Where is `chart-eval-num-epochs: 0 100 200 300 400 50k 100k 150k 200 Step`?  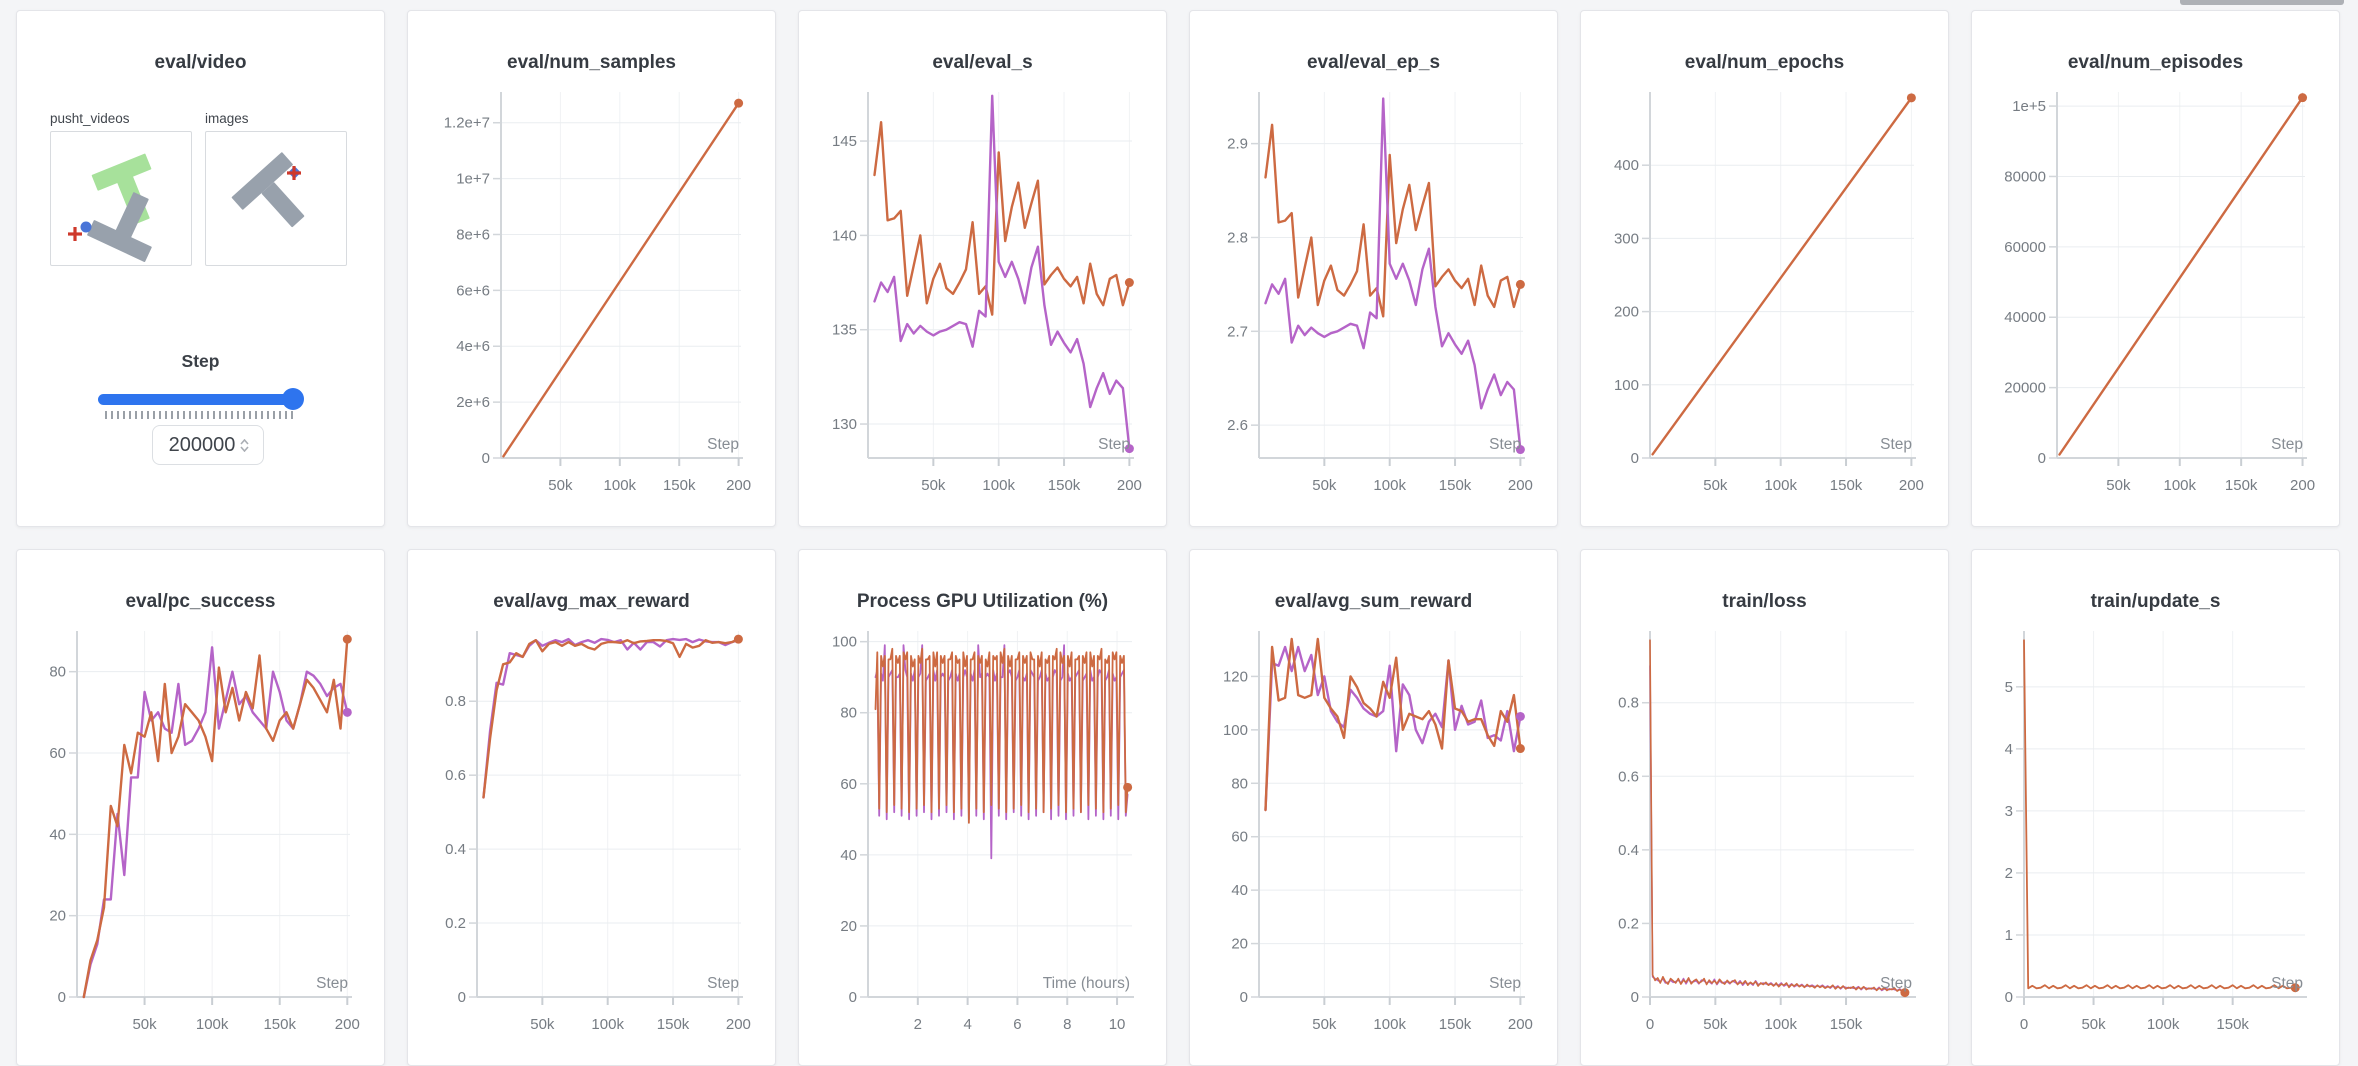 chart-eval-num-epochs: 0 100 200 300 400 50k 100k 150k 200 Step is located at coordinates (1764, 302).